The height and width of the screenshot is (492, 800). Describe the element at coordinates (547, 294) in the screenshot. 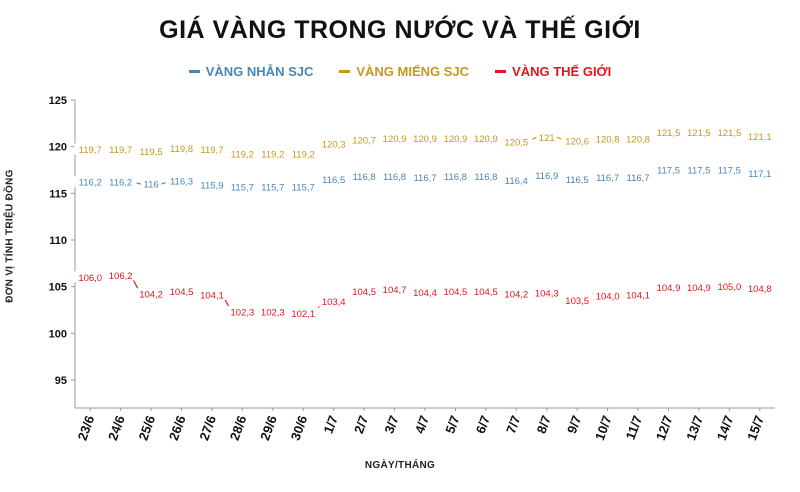

I see `data-label: 104,3` at that location.